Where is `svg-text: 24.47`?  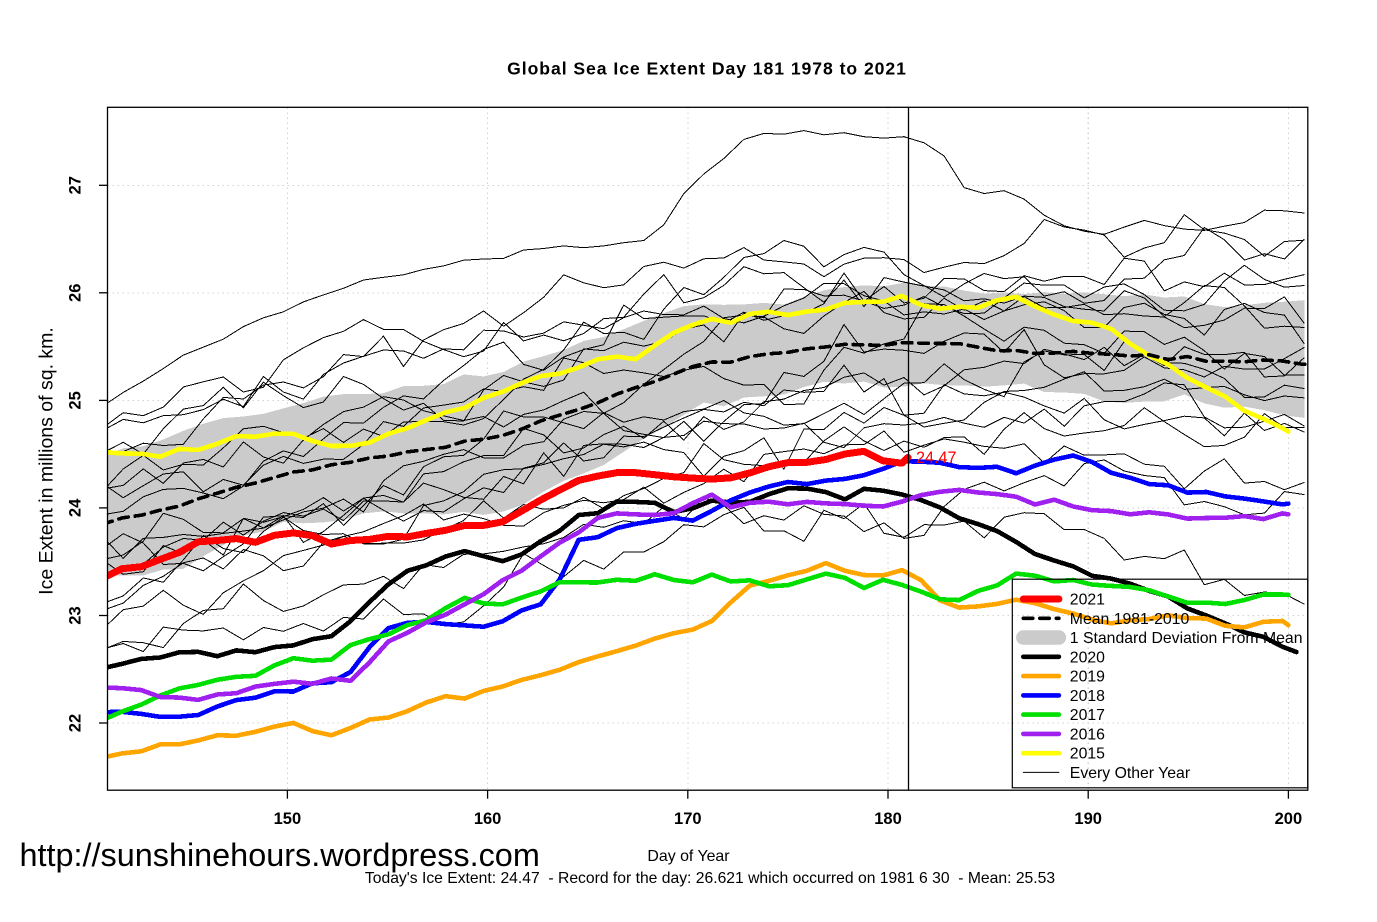 svg-text: 24.47 is located at coordinates (936, 458).